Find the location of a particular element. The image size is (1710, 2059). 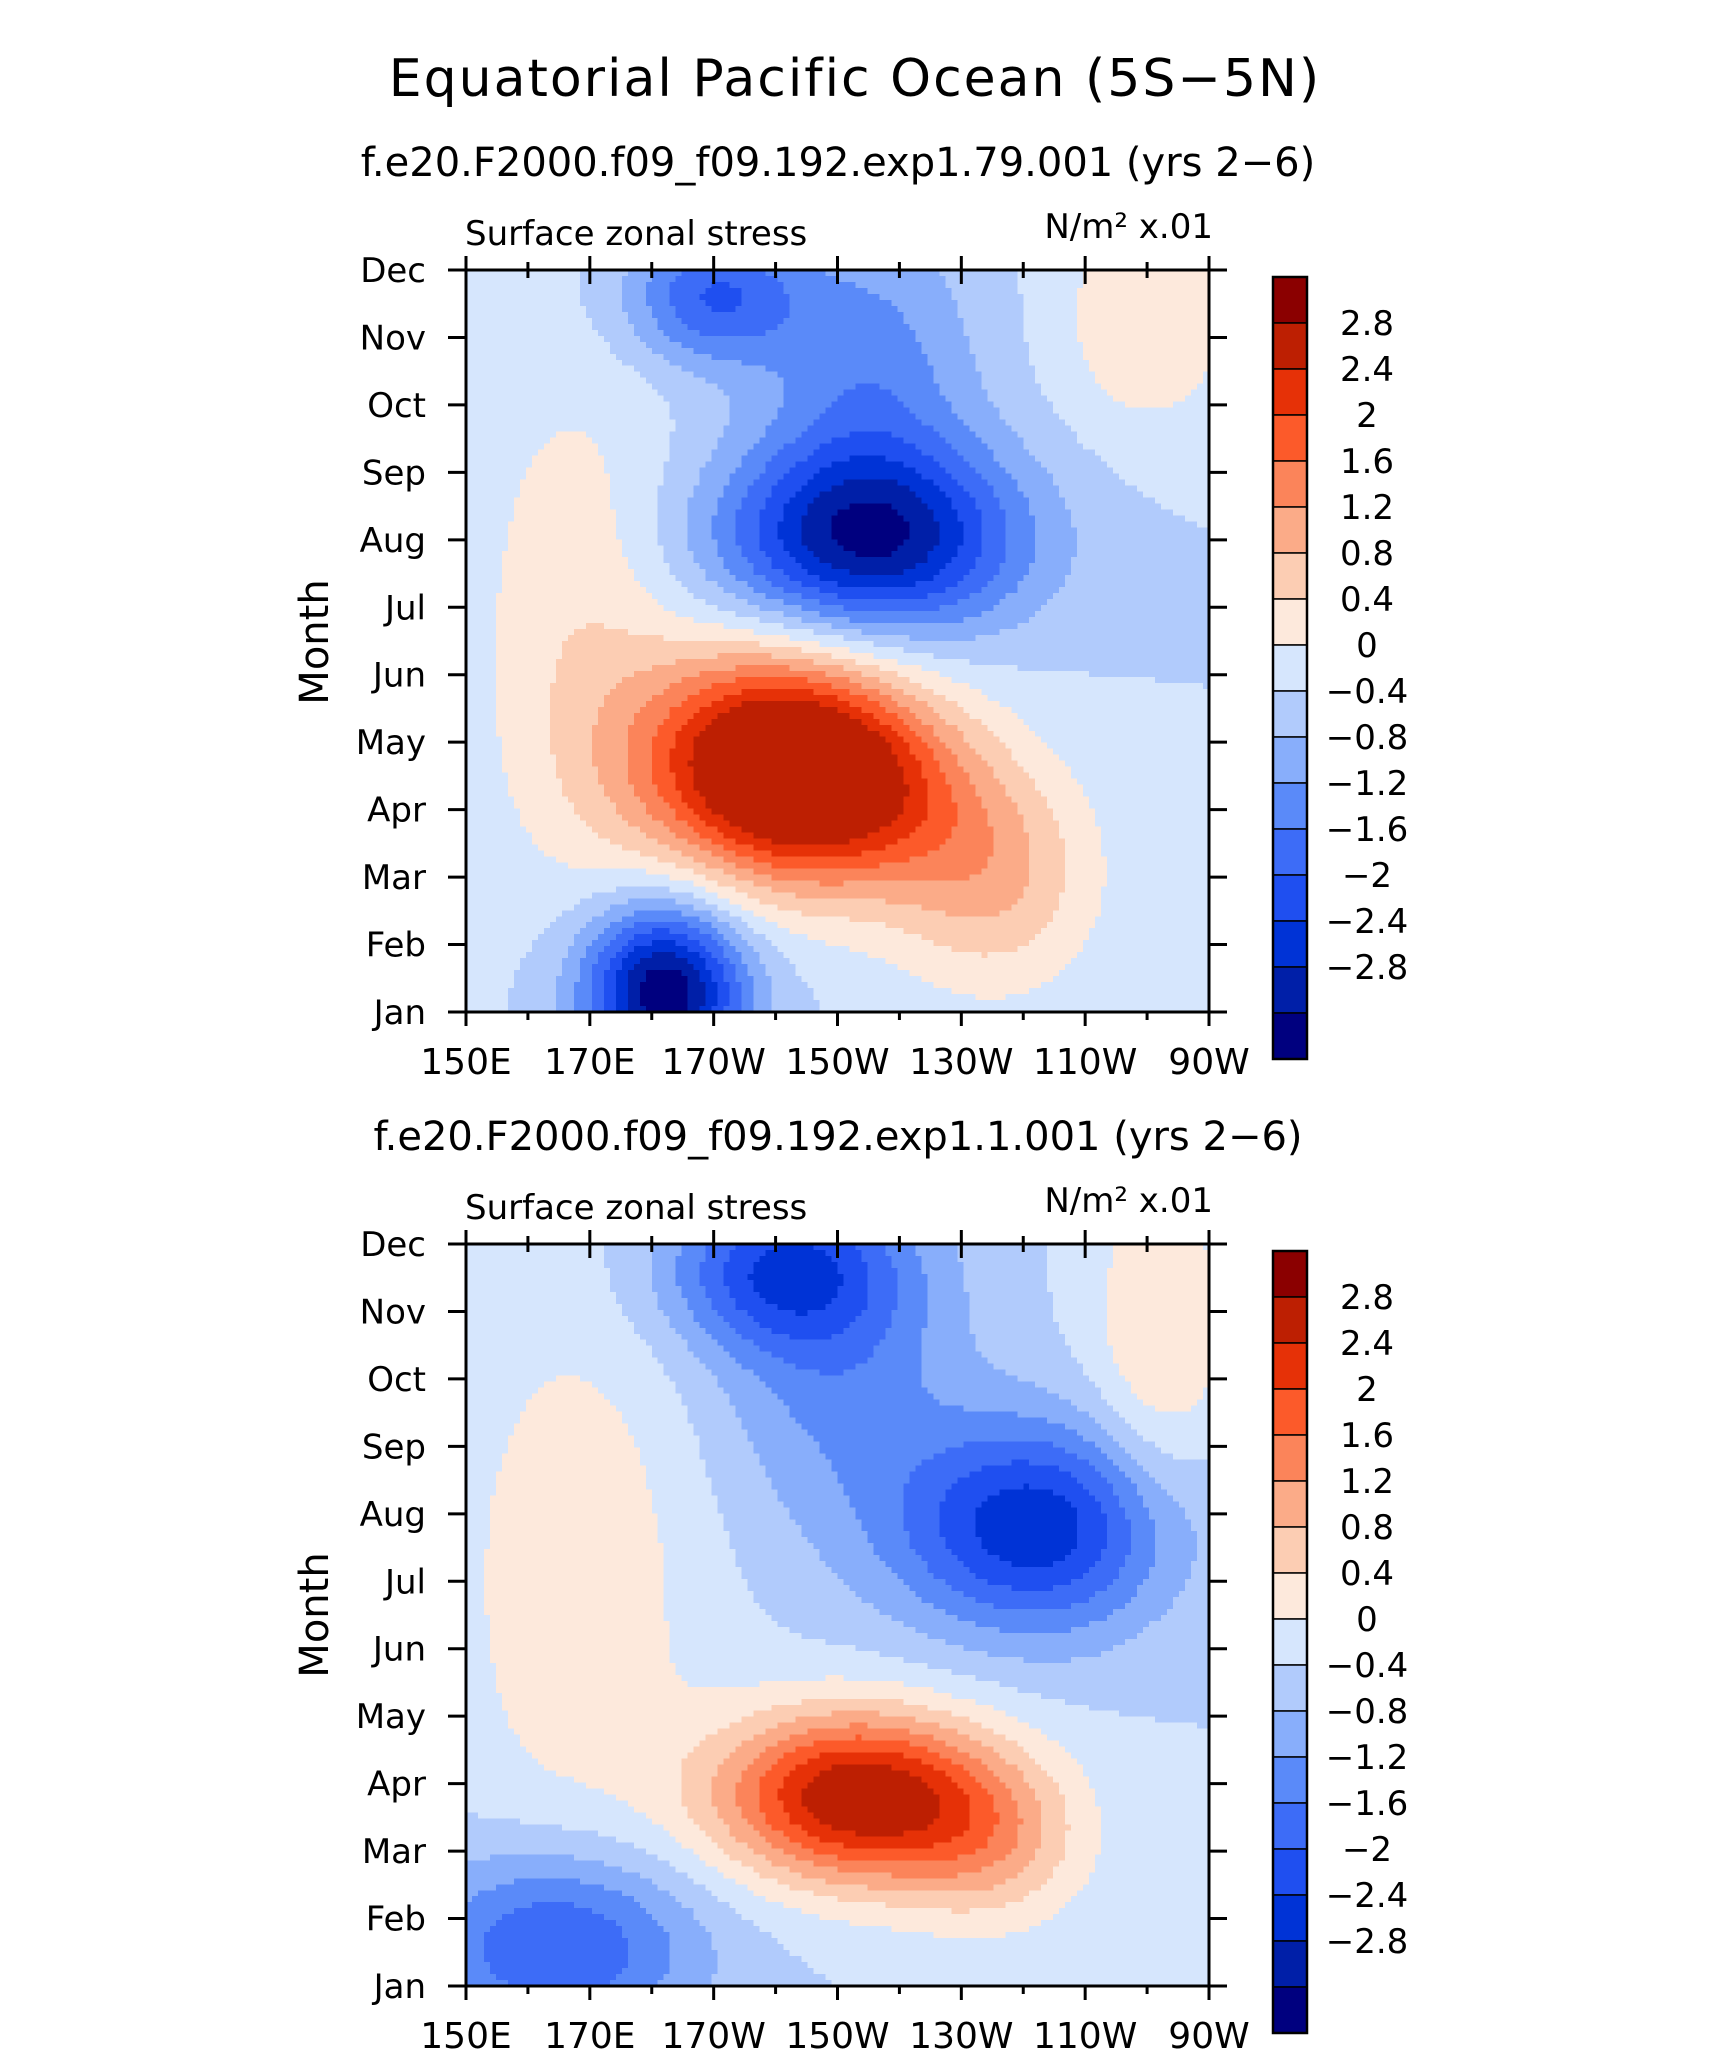

panel-top-variable: Surface zonal stress is located at coordinates (636, 234).